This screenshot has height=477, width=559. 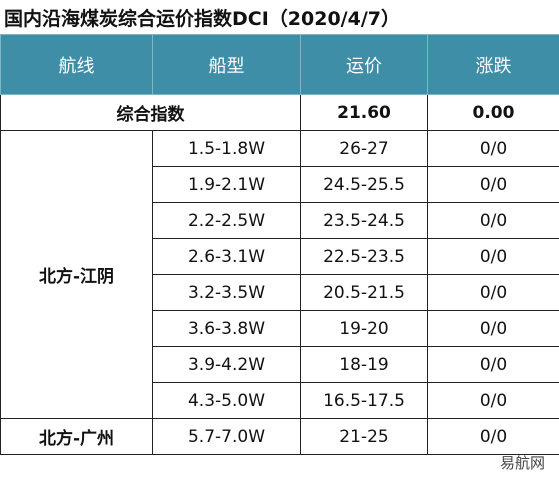 What do you see at coordinates (226, 220) in the screenshot?
I see `ship-type: 2.2-2.5W` at bounding box center [226, 220].